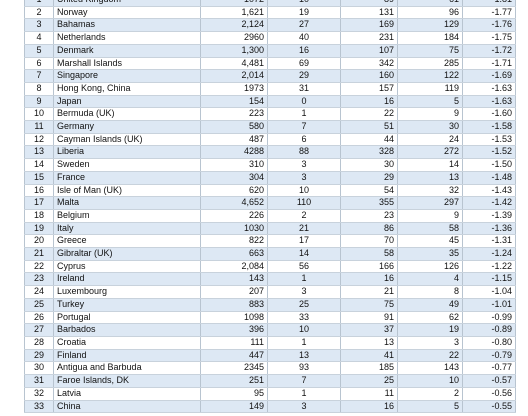 The width and height of the screenshot is (528, 416). Describe the element at coordinates (489, 165) in the screenshot. I see `score-cell: -1.50` at that location.